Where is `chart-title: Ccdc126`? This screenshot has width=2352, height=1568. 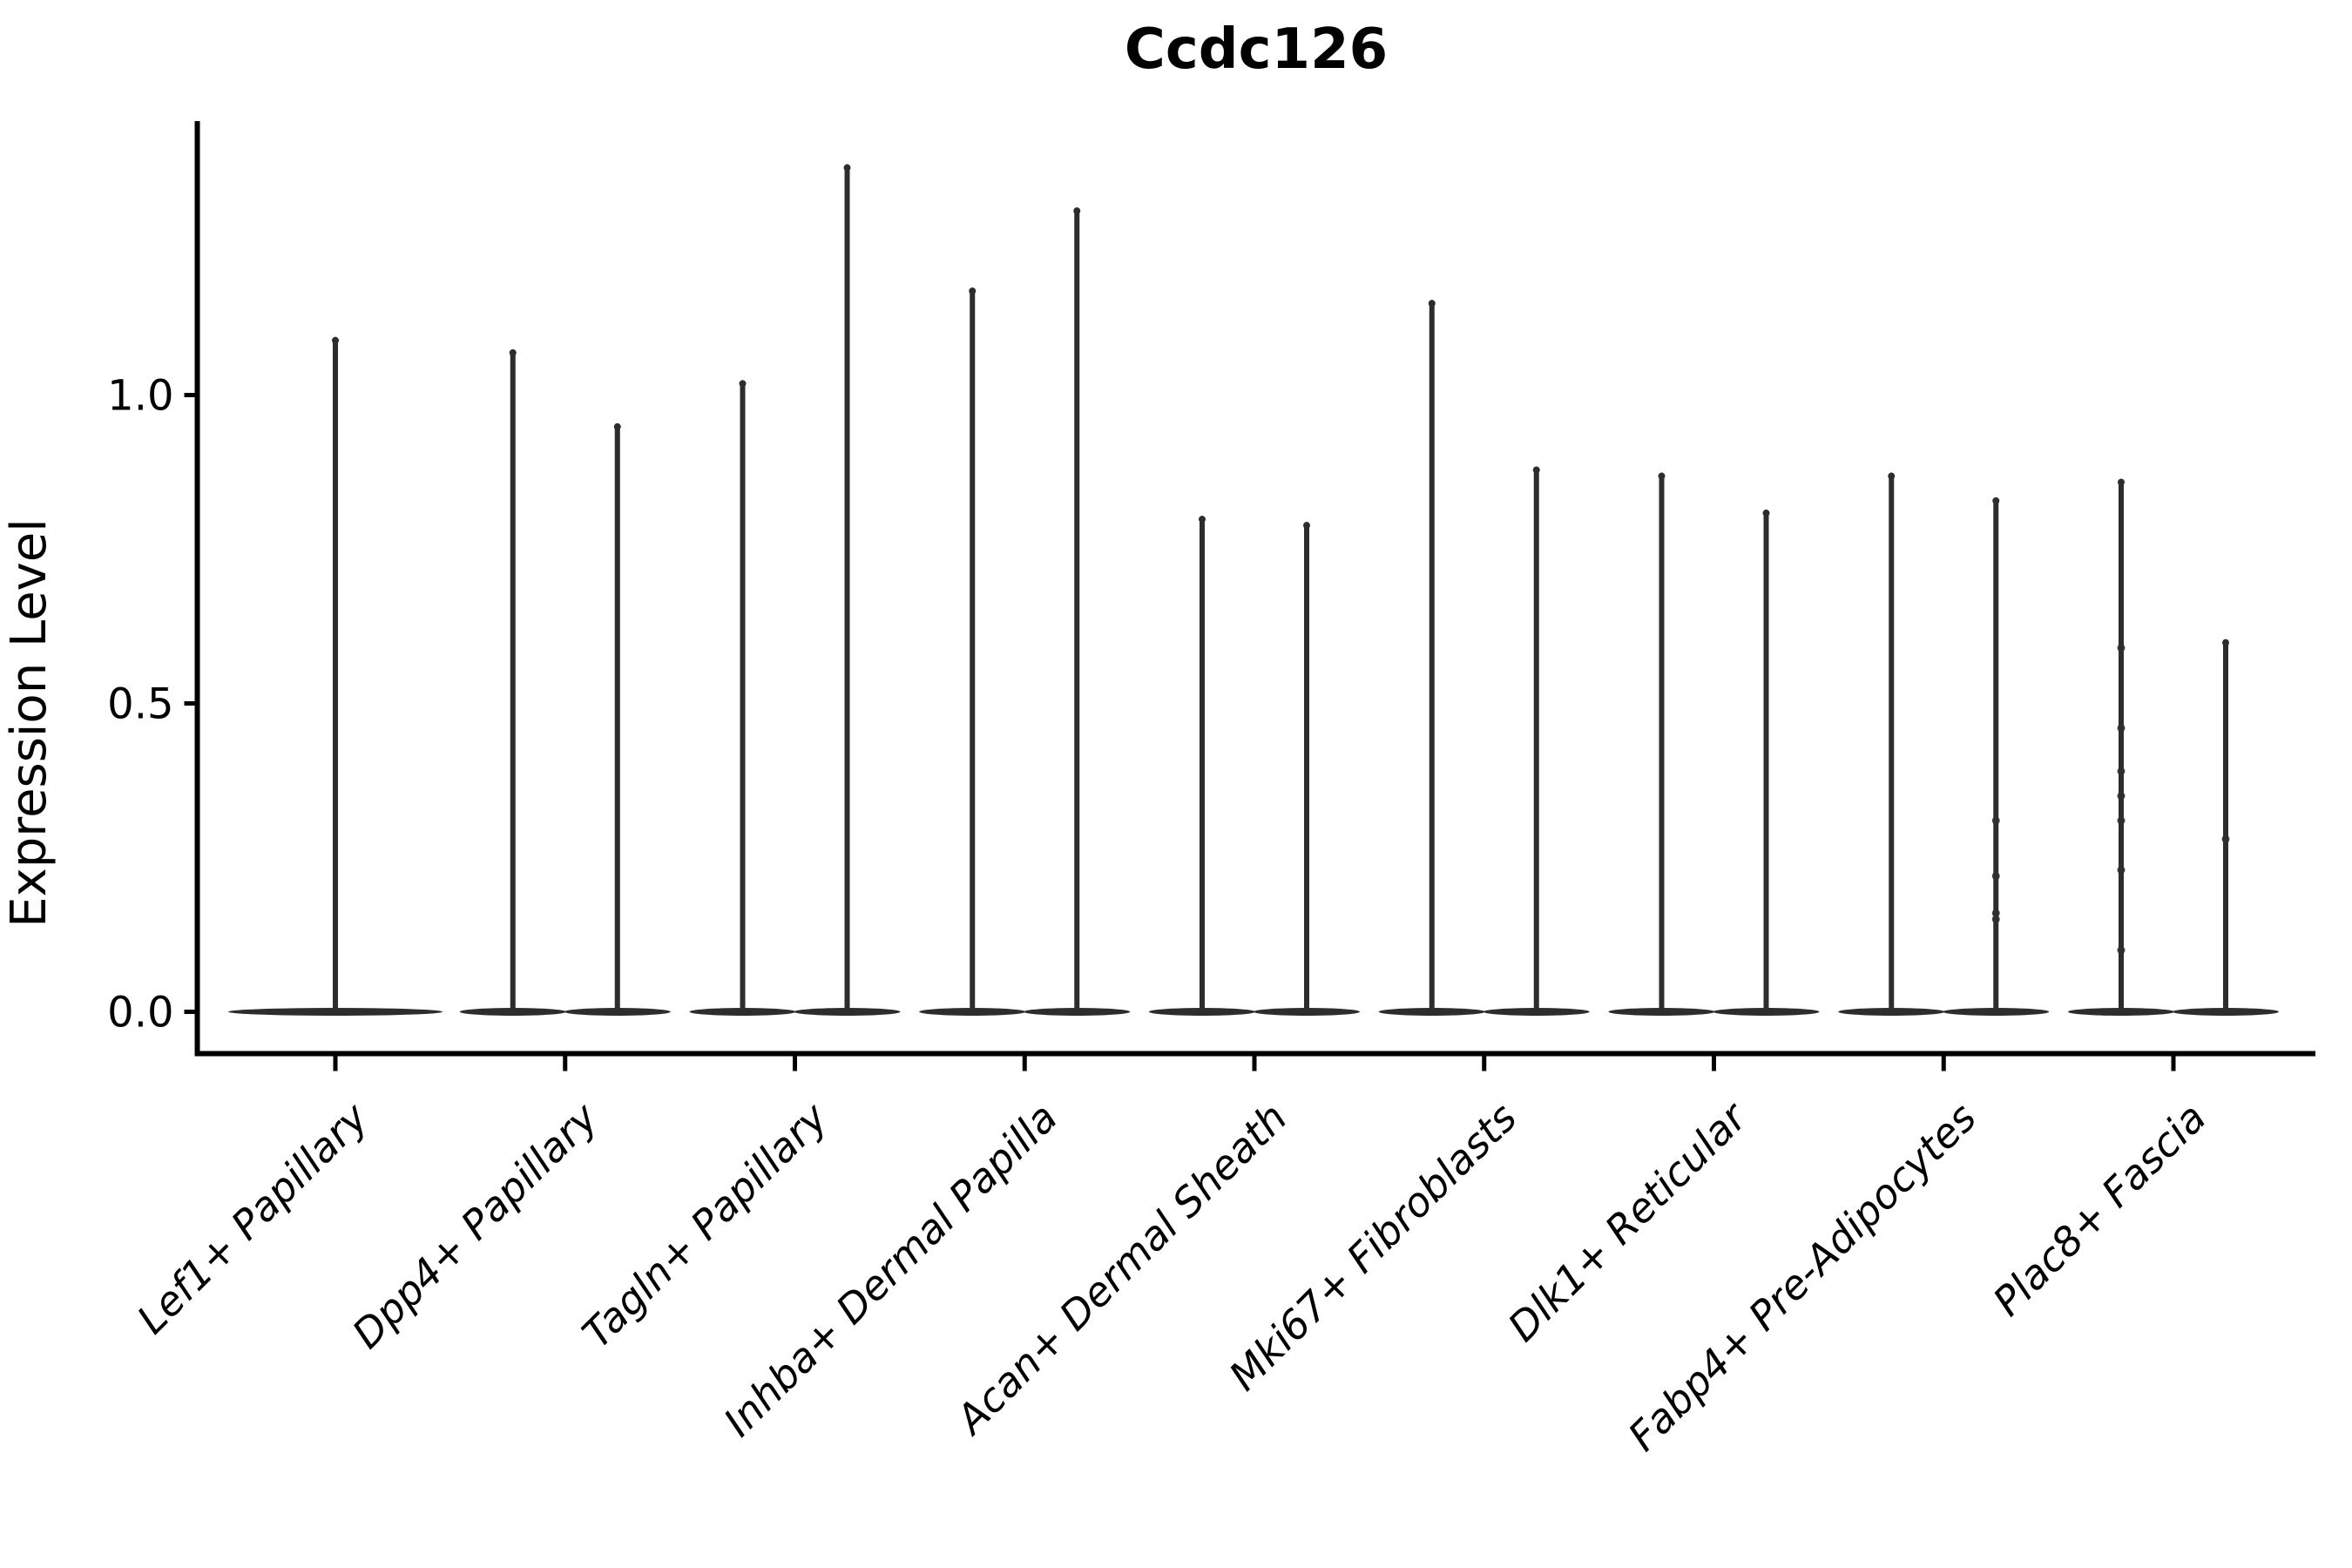 chart-title: Ccdc126 is located at coordinates (1256, 49).